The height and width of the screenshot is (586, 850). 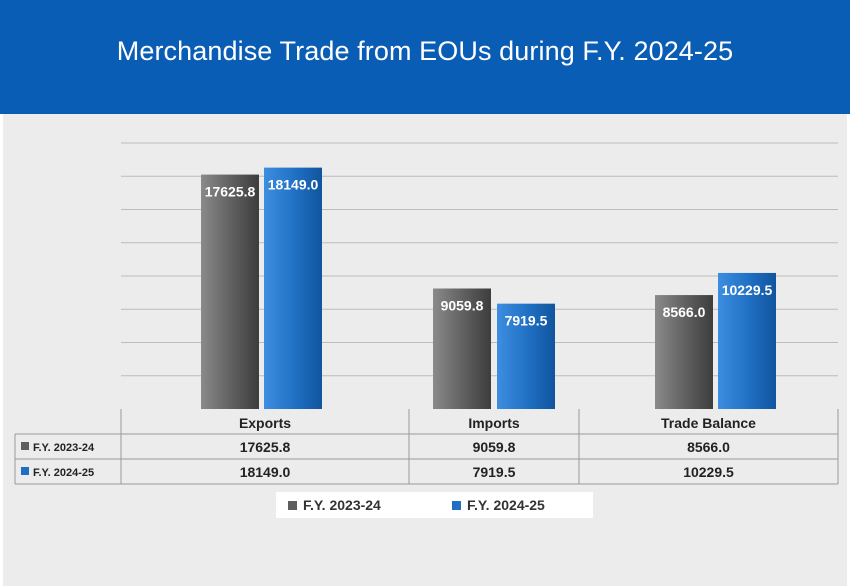 I want to click on table-header-imports: Imports, so click(x=494, y=423).